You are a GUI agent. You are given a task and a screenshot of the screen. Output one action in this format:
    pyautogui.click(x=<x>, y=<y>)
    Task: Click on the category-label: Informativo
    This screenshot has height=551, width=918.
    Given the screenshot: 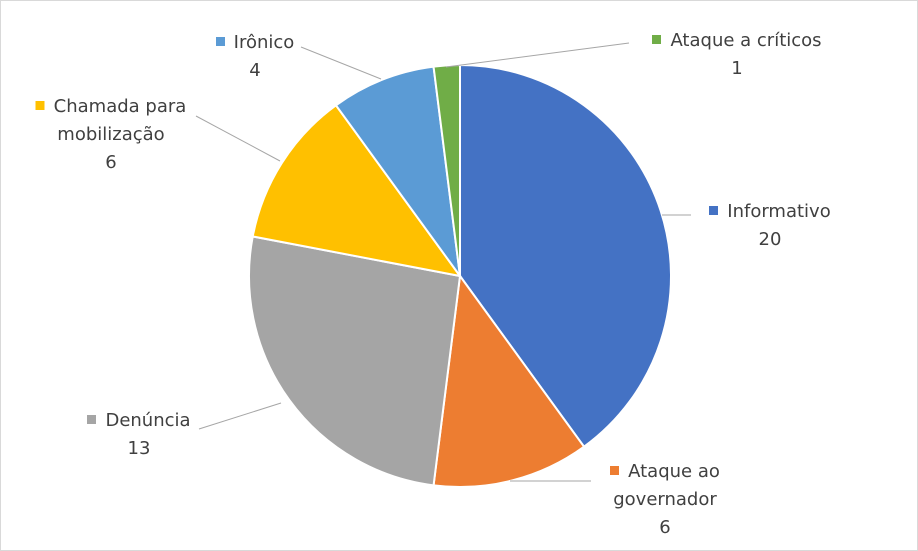 What is the action you would take?
    pyautogui.click(x=779, y=211)
    